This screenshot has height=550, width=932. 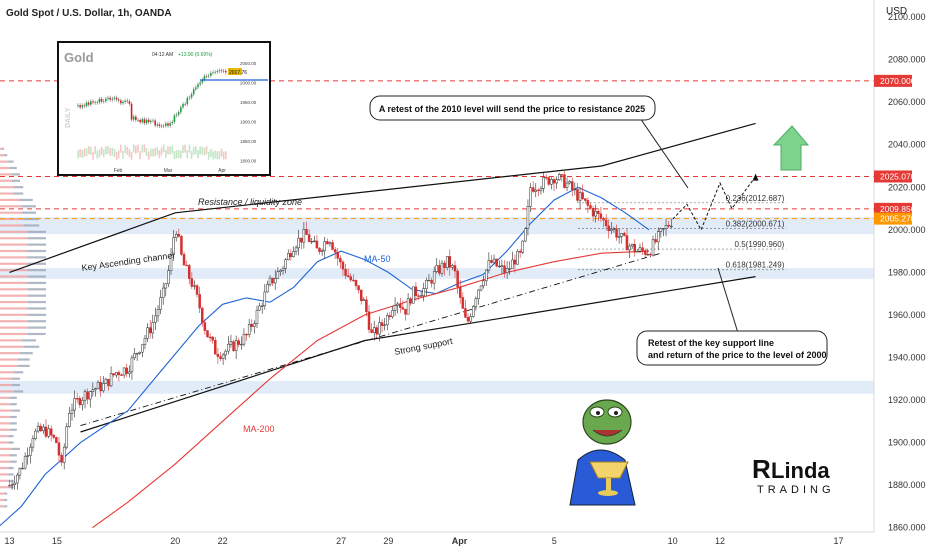 What do you see at coordinates (248, 83) in the screenshot?
I see `inset-y-label: 2000.00` at bounding box center [248, 83].